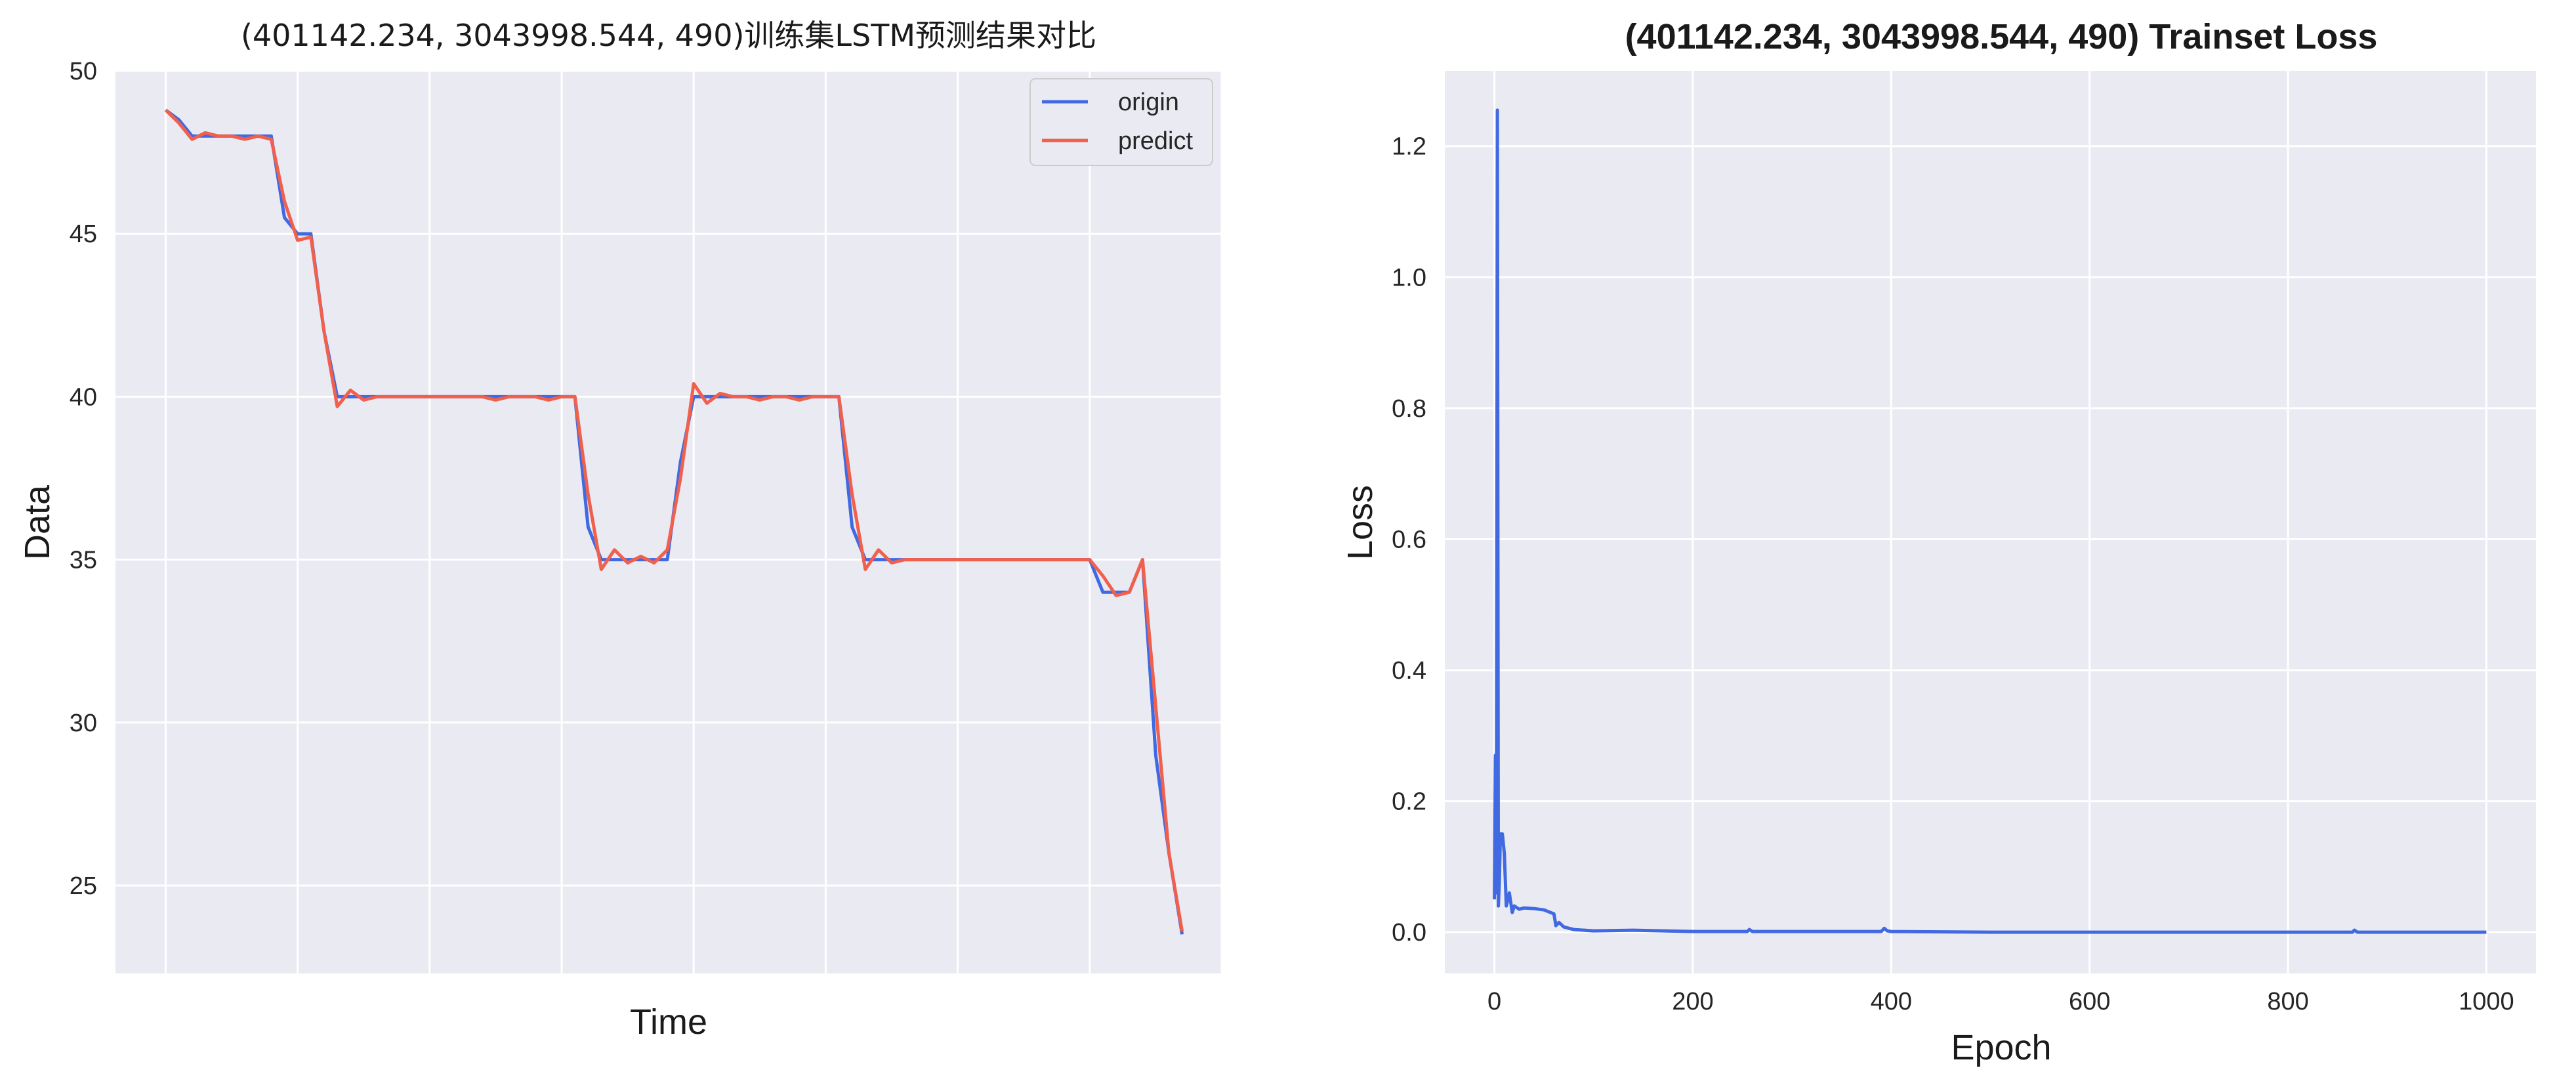 This screenshot has width=2576, height=1087. What do you see at coordinates (1121, 122) in the screenshot?
I see `chart1-legend: origin predict` at bounding box center [1121, 122].